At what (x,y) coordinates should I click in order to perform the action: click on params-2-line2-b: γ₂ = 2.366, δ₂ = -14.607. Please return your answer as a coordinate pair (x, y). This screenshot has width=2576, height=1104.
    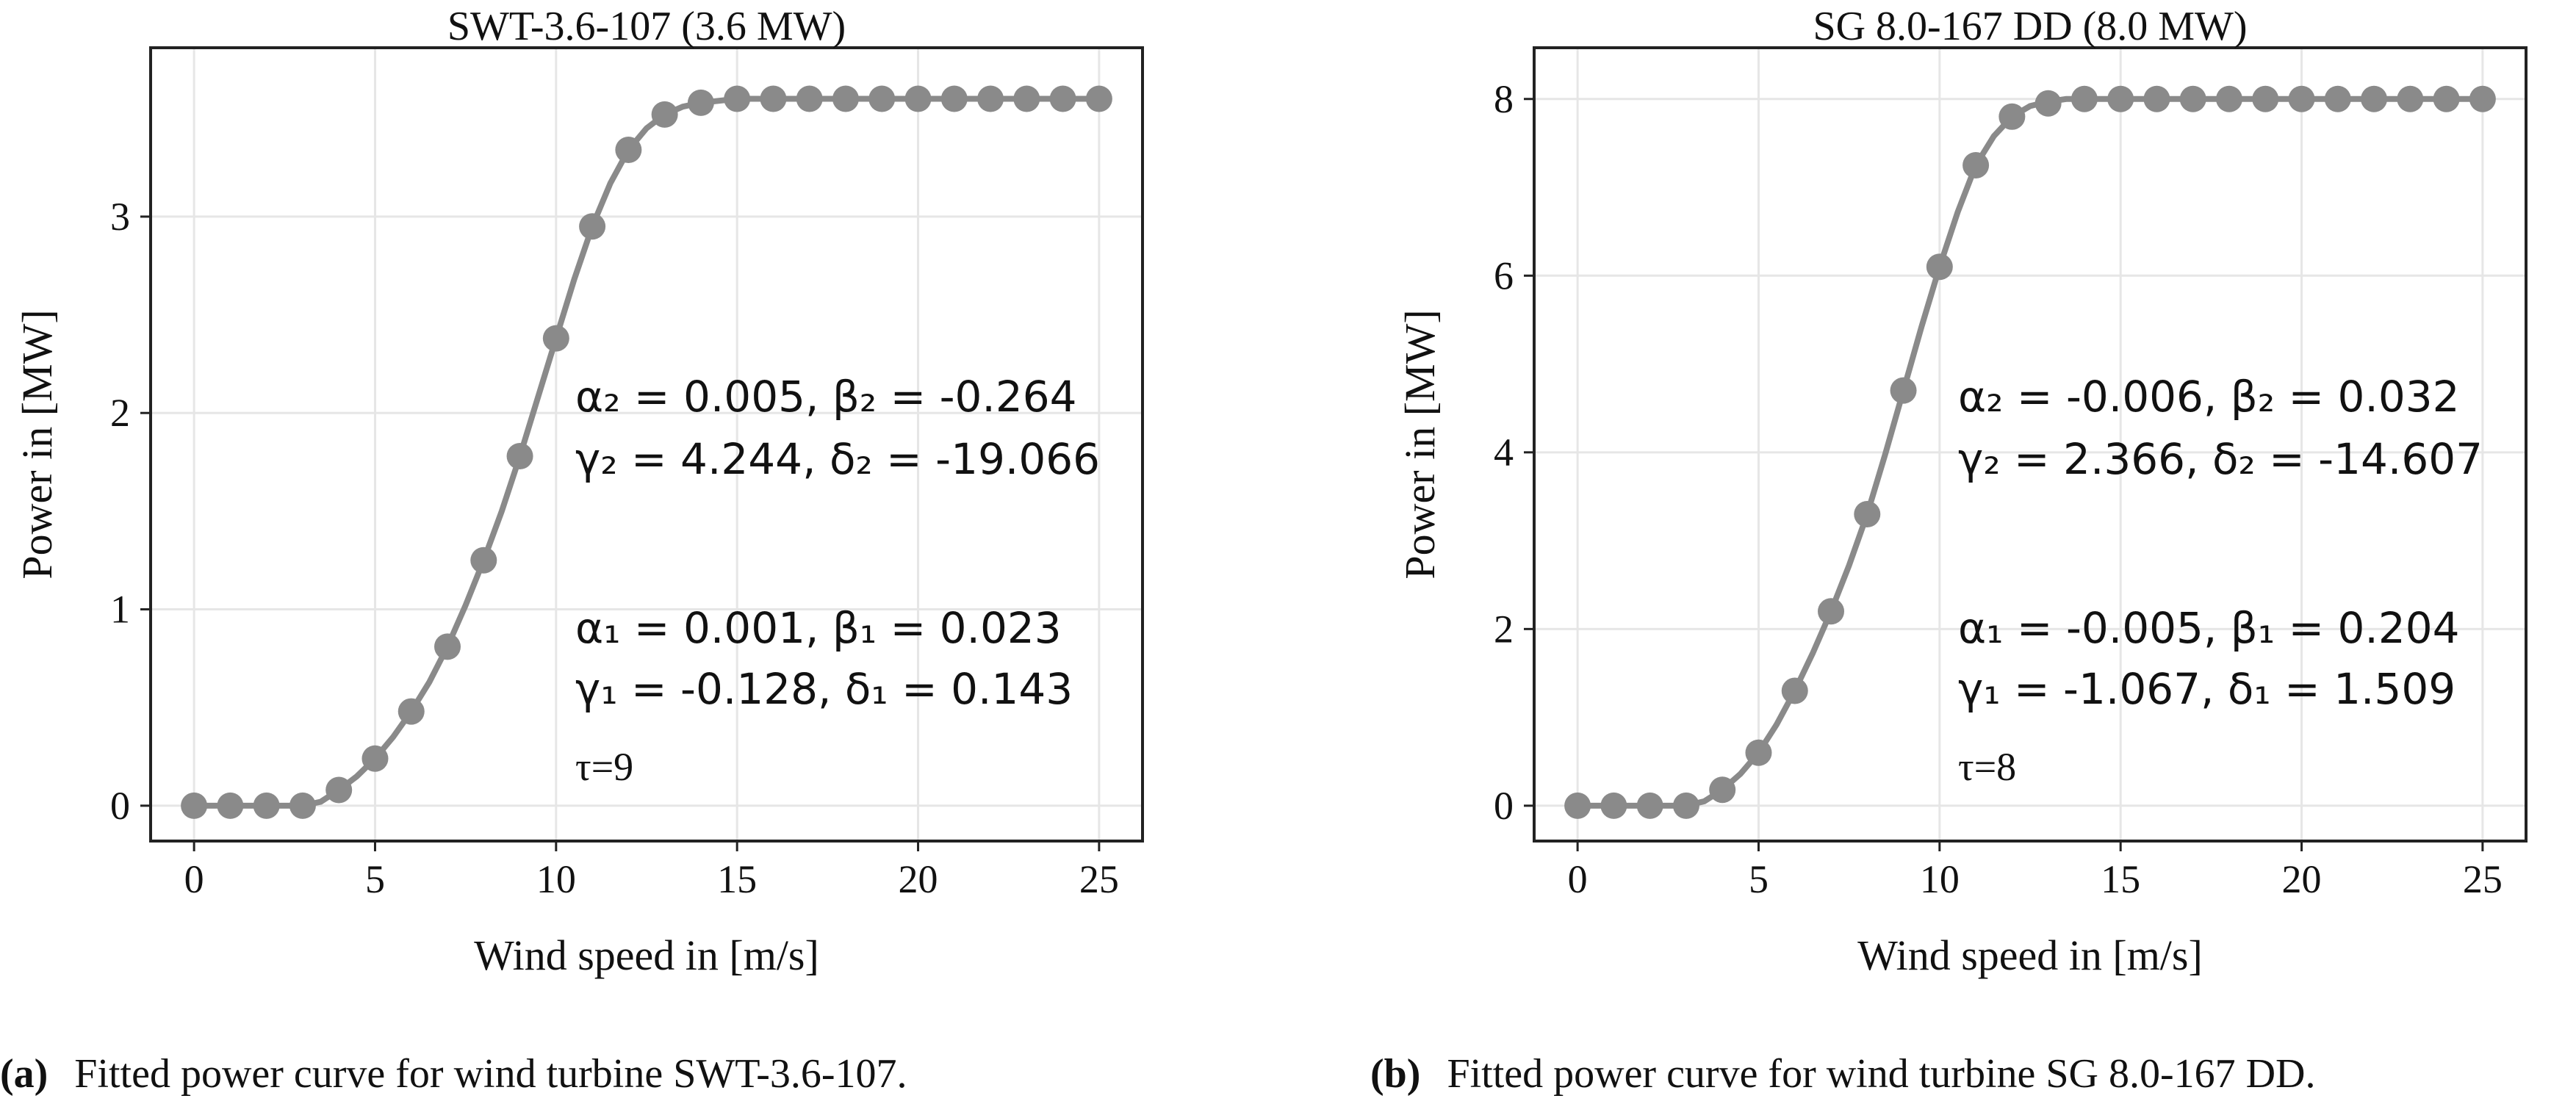
    Looking at the image, I should click on (2220, 459).